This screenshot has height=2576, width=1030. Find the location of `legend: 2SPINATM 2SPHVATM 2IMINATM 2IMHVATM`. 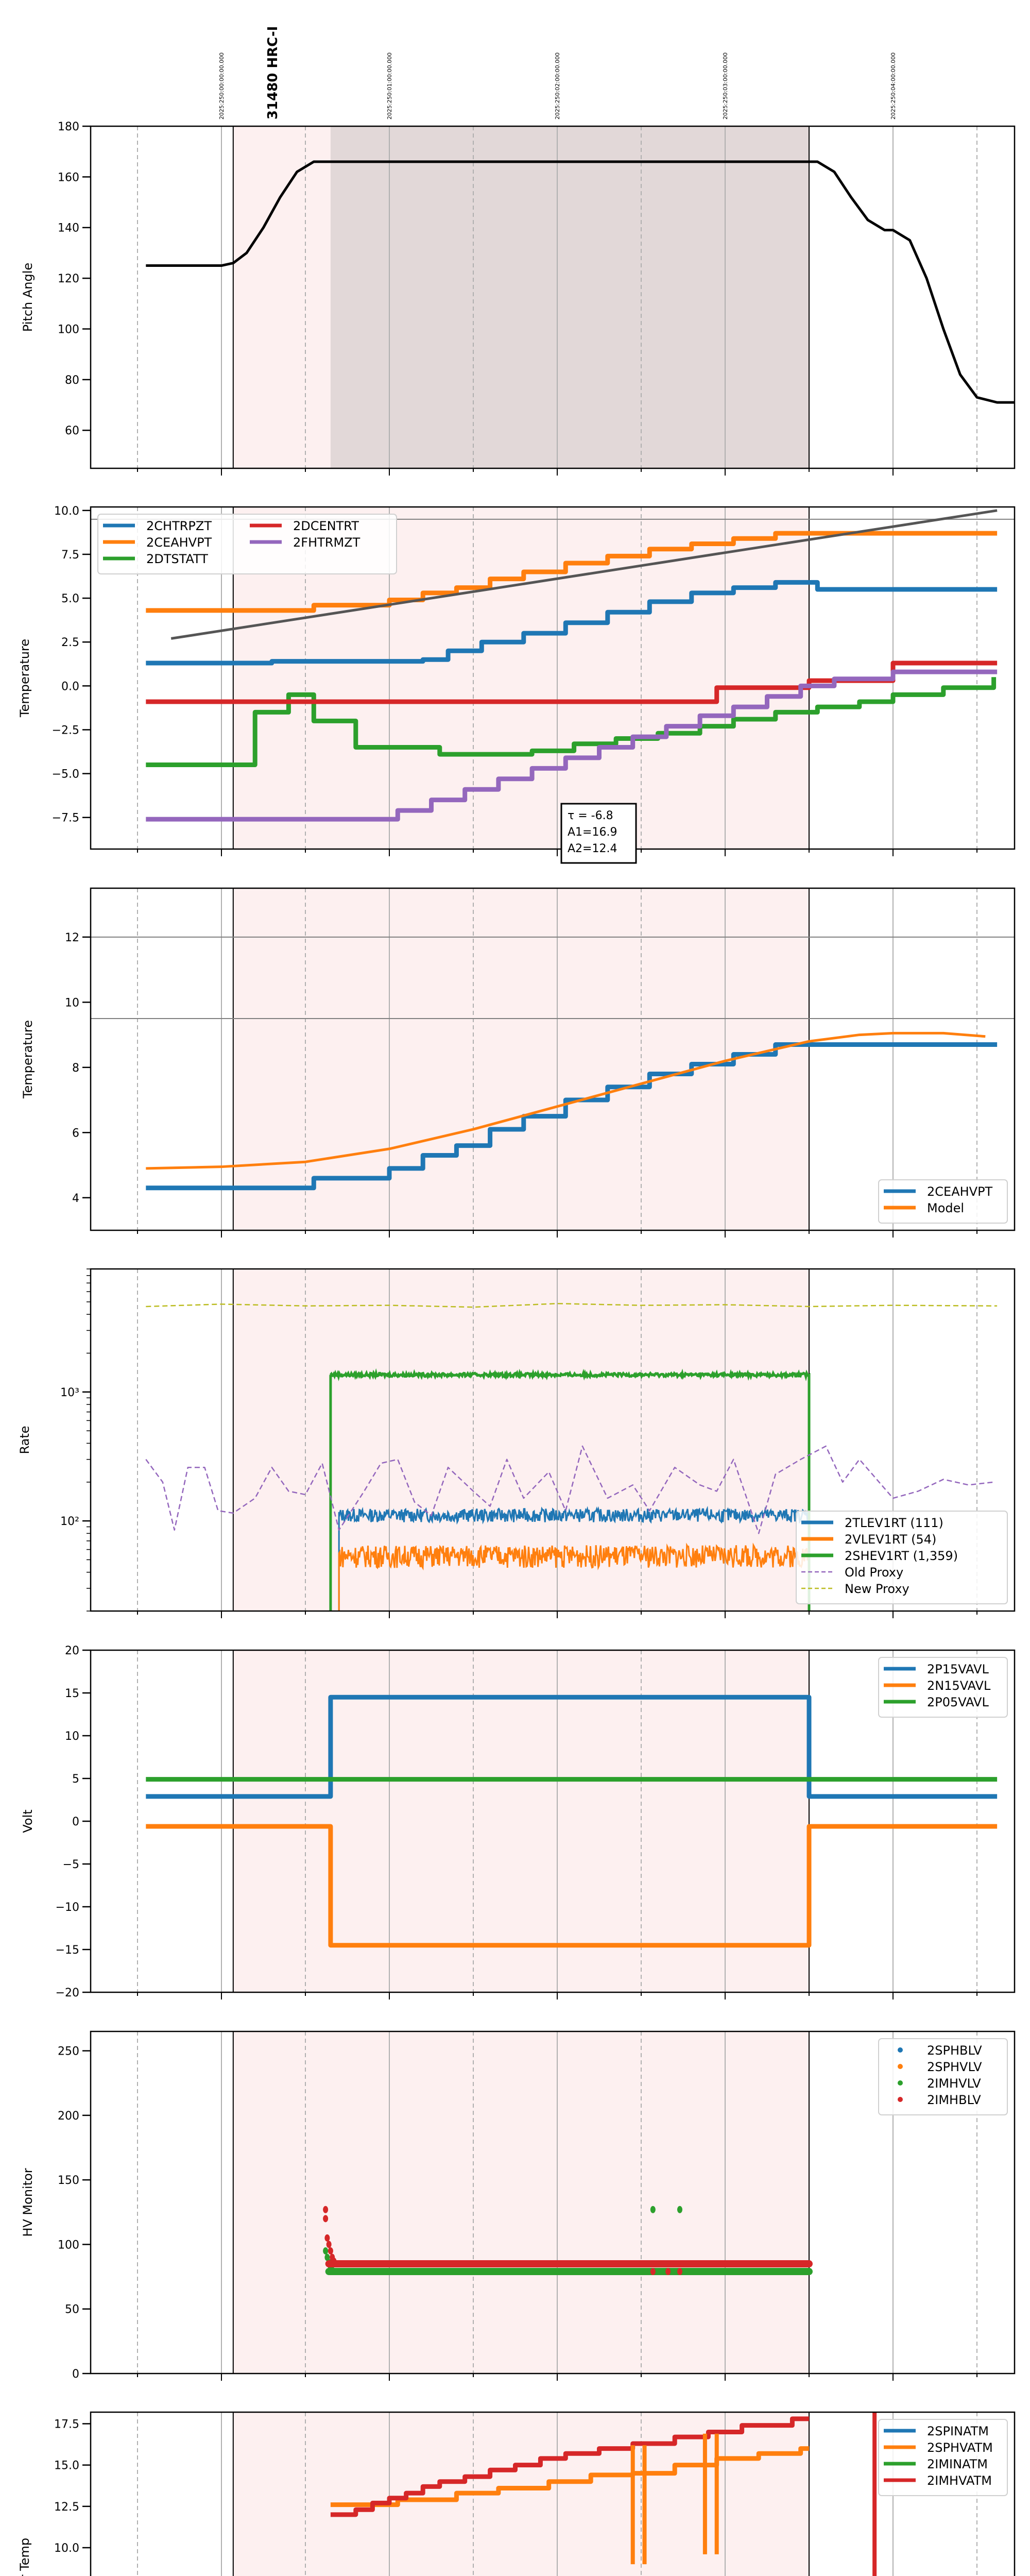

legend: 2SPINATM 2SPHVATM 2IMINATM 2IMHVATM is located at coordinates (943, 2457).